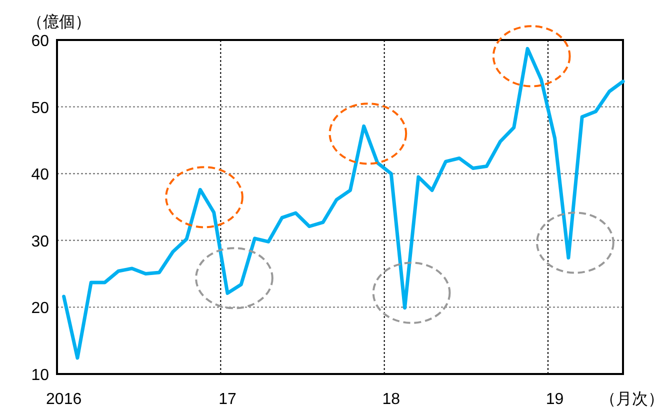 The height and width of the screenshot is (409, 666). Describe the element at coordinates (391, 399) in the screenshot. I see `x-tick-label: 18` at that location.